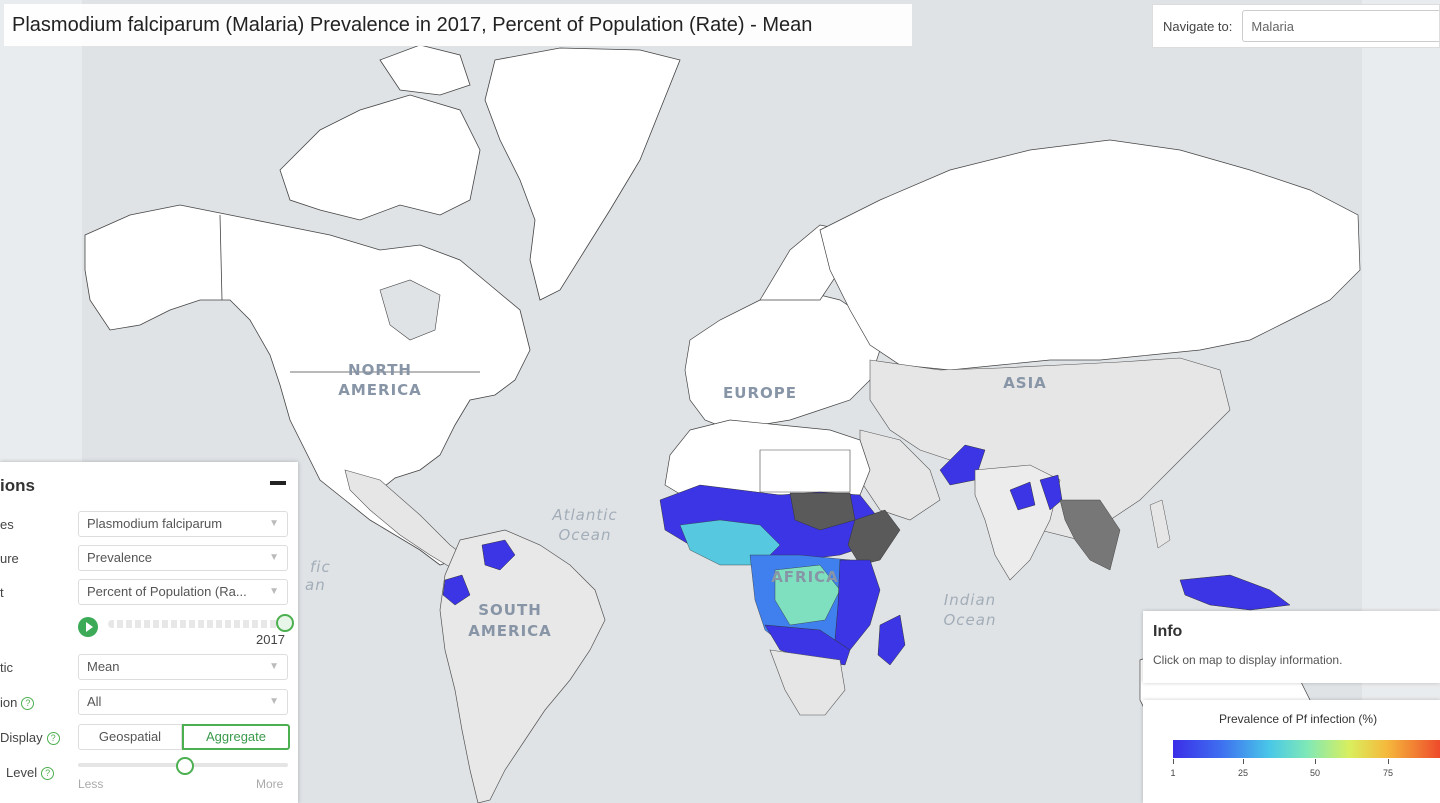 This screenshot has height=803, width=1440. I want to click on label-atlantic-1: Atlantic, so click(584, 515).